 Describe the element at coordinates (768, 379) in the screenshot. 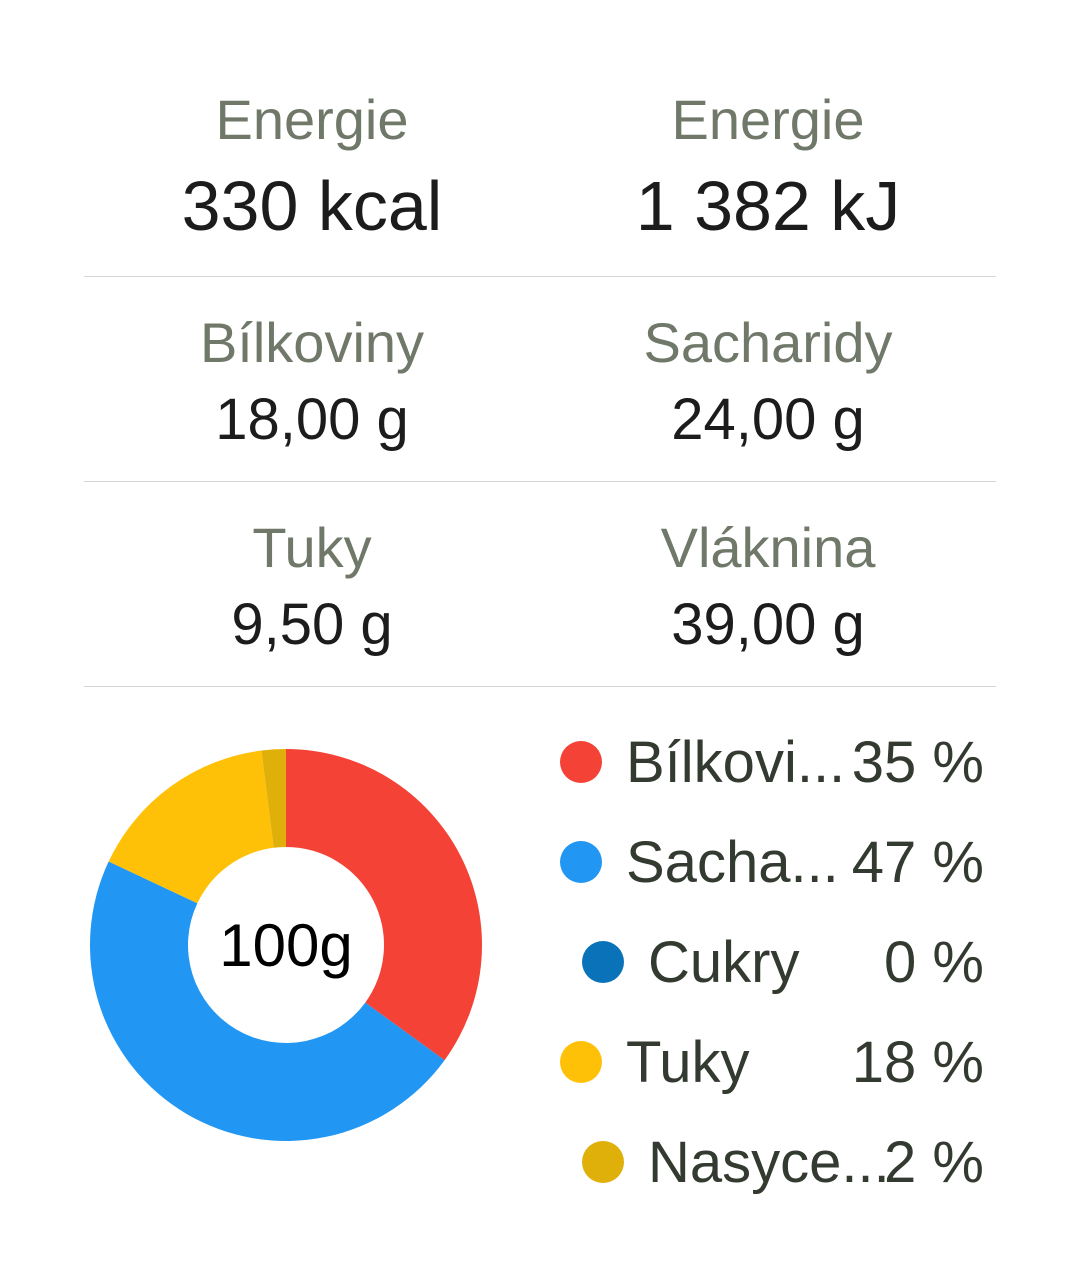

I see `carbs-cell: Sacharidy 24,00 g` at that location.